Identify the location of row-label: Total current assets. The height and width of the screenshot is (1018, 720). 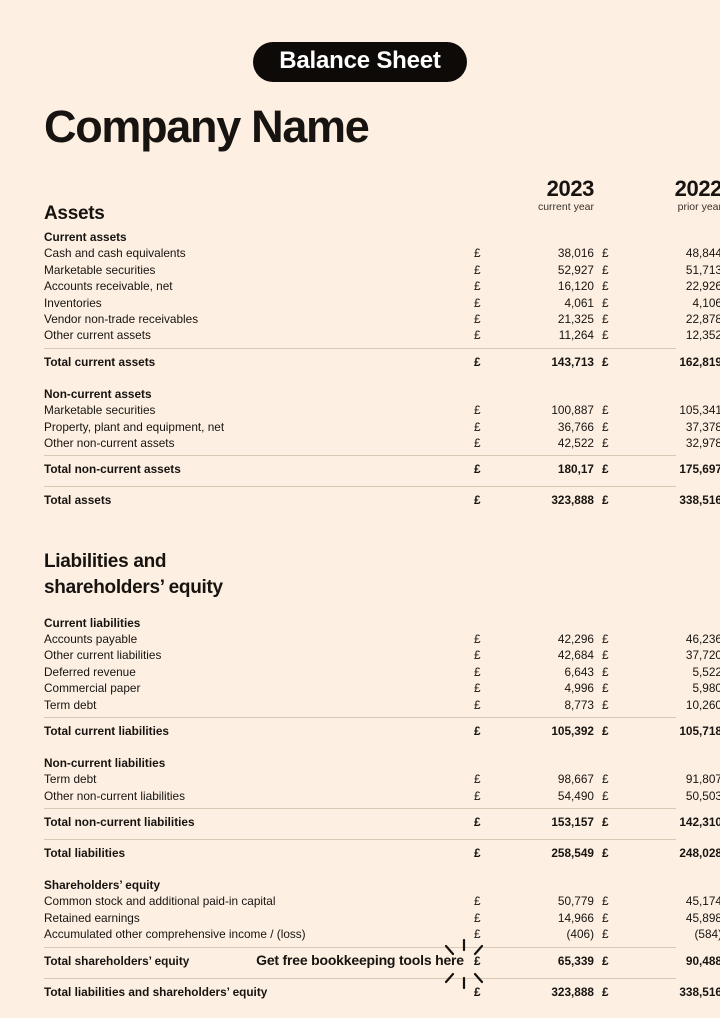
(100, 361).